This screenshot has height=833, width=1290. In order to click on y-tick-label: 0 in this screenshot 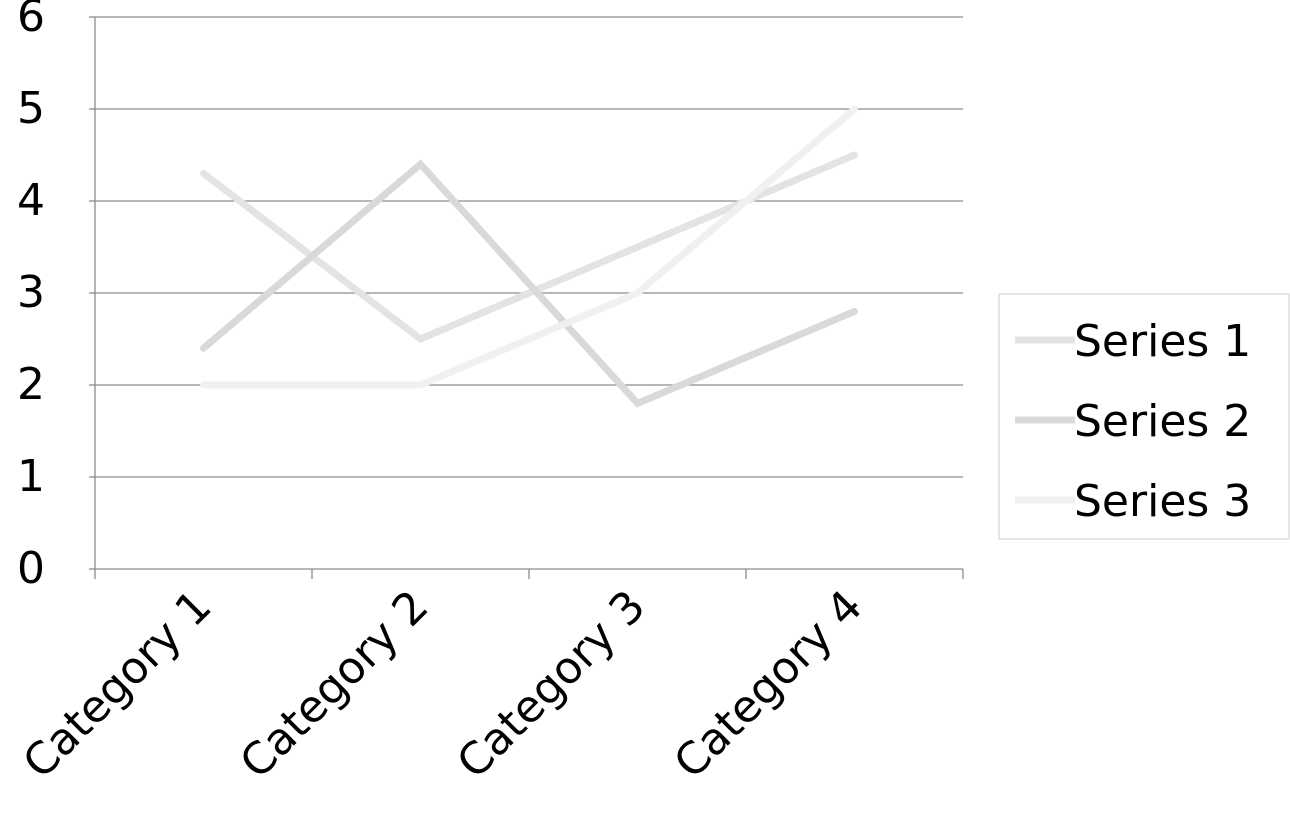, I will do `click(31, 568)`.